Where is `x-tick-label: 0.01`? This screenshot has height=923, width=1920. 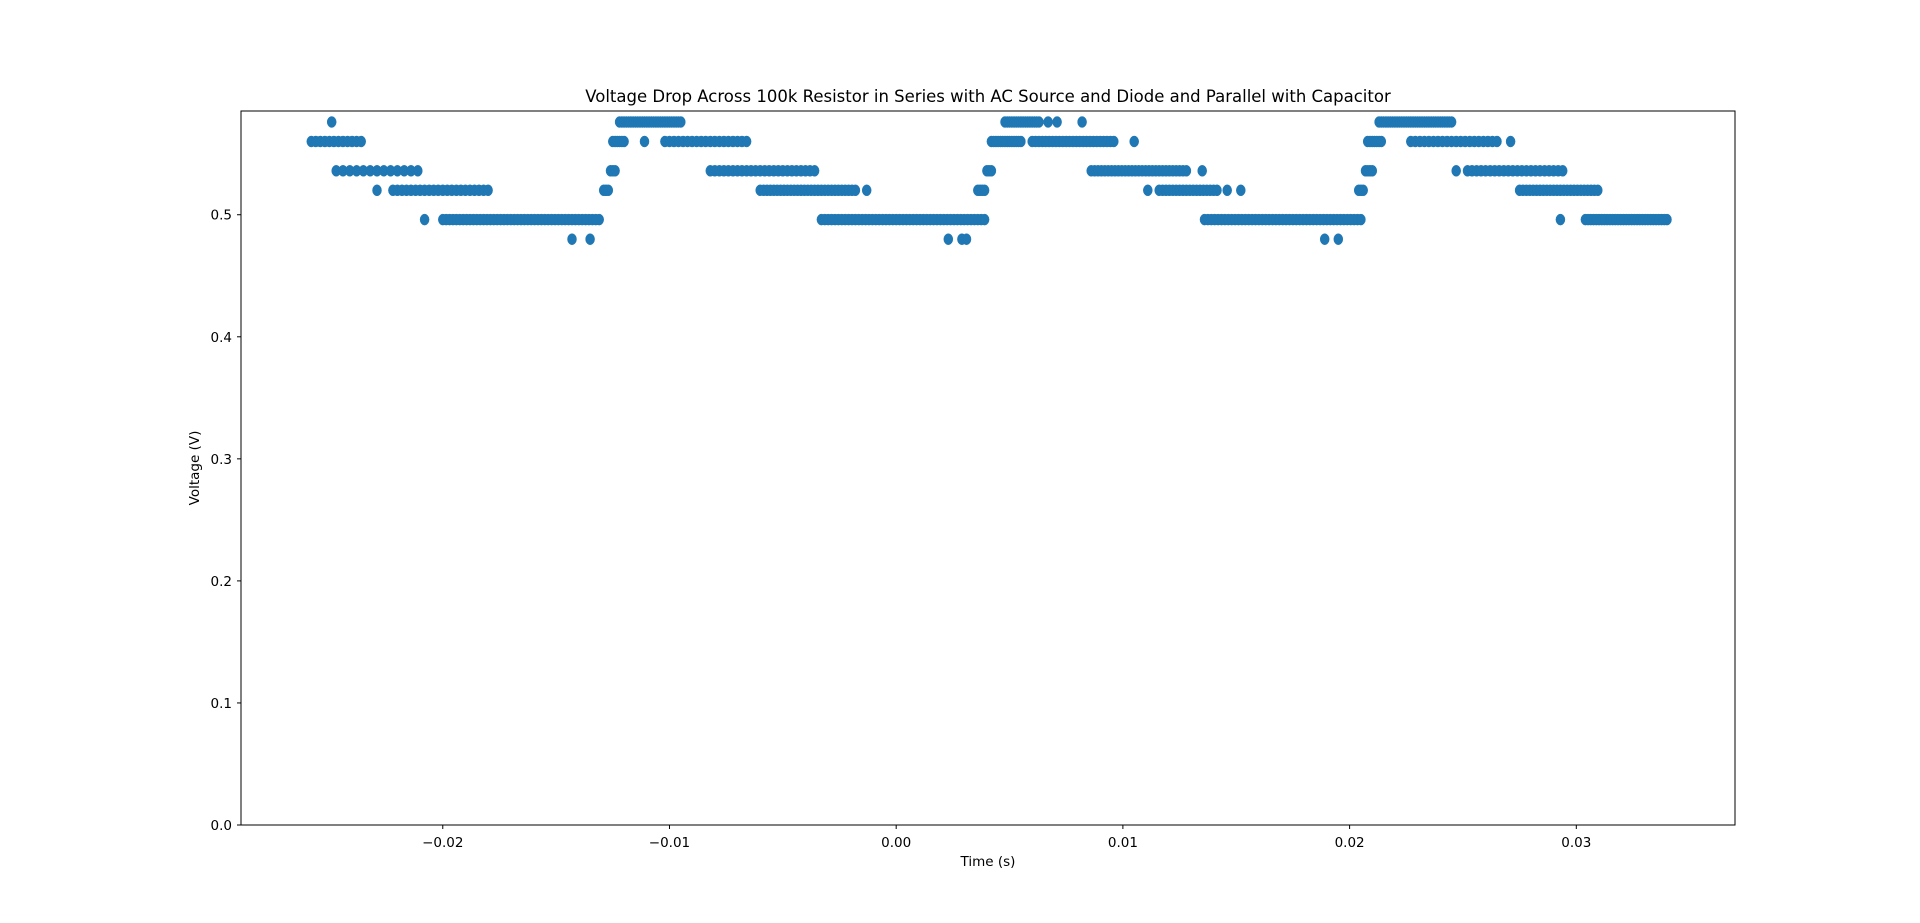
x-tick-label: 0.01 is located at coordinates (1123, 843).